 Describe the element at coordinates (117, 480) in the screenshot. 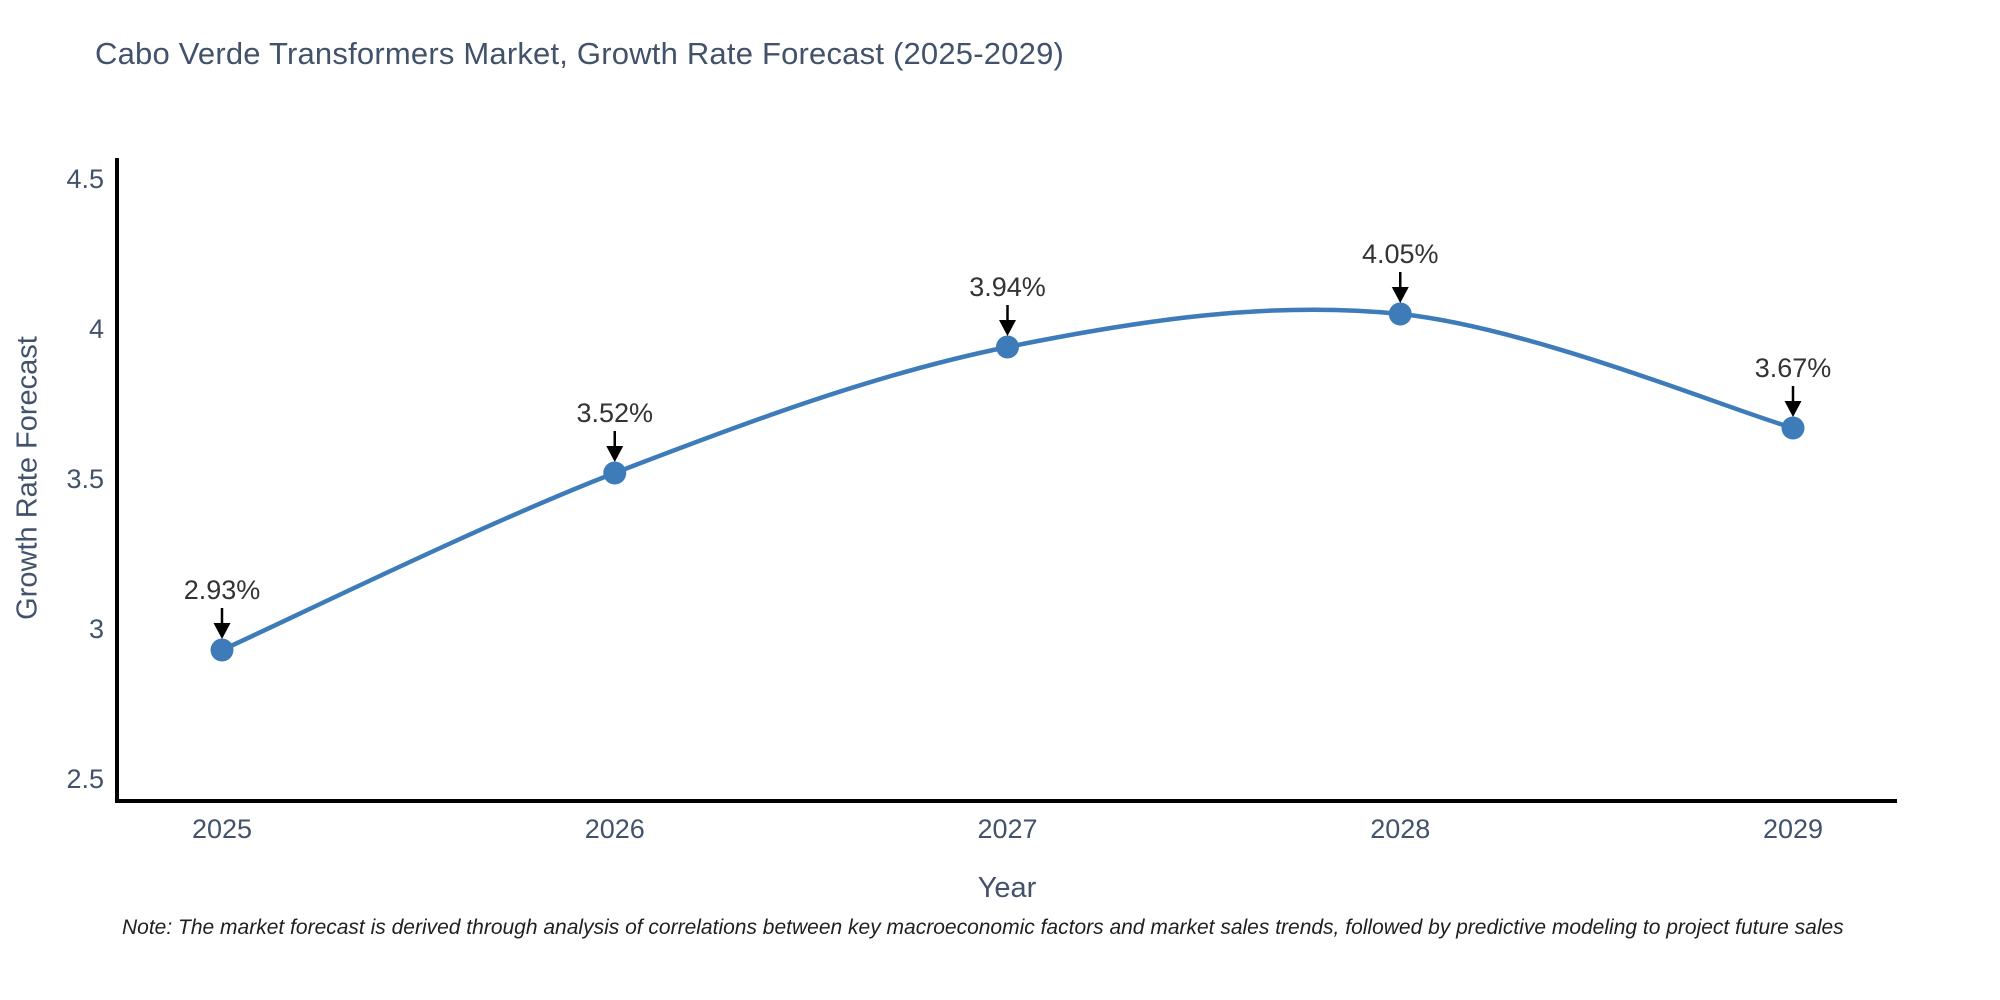

I see `y-axis-line` at that location.